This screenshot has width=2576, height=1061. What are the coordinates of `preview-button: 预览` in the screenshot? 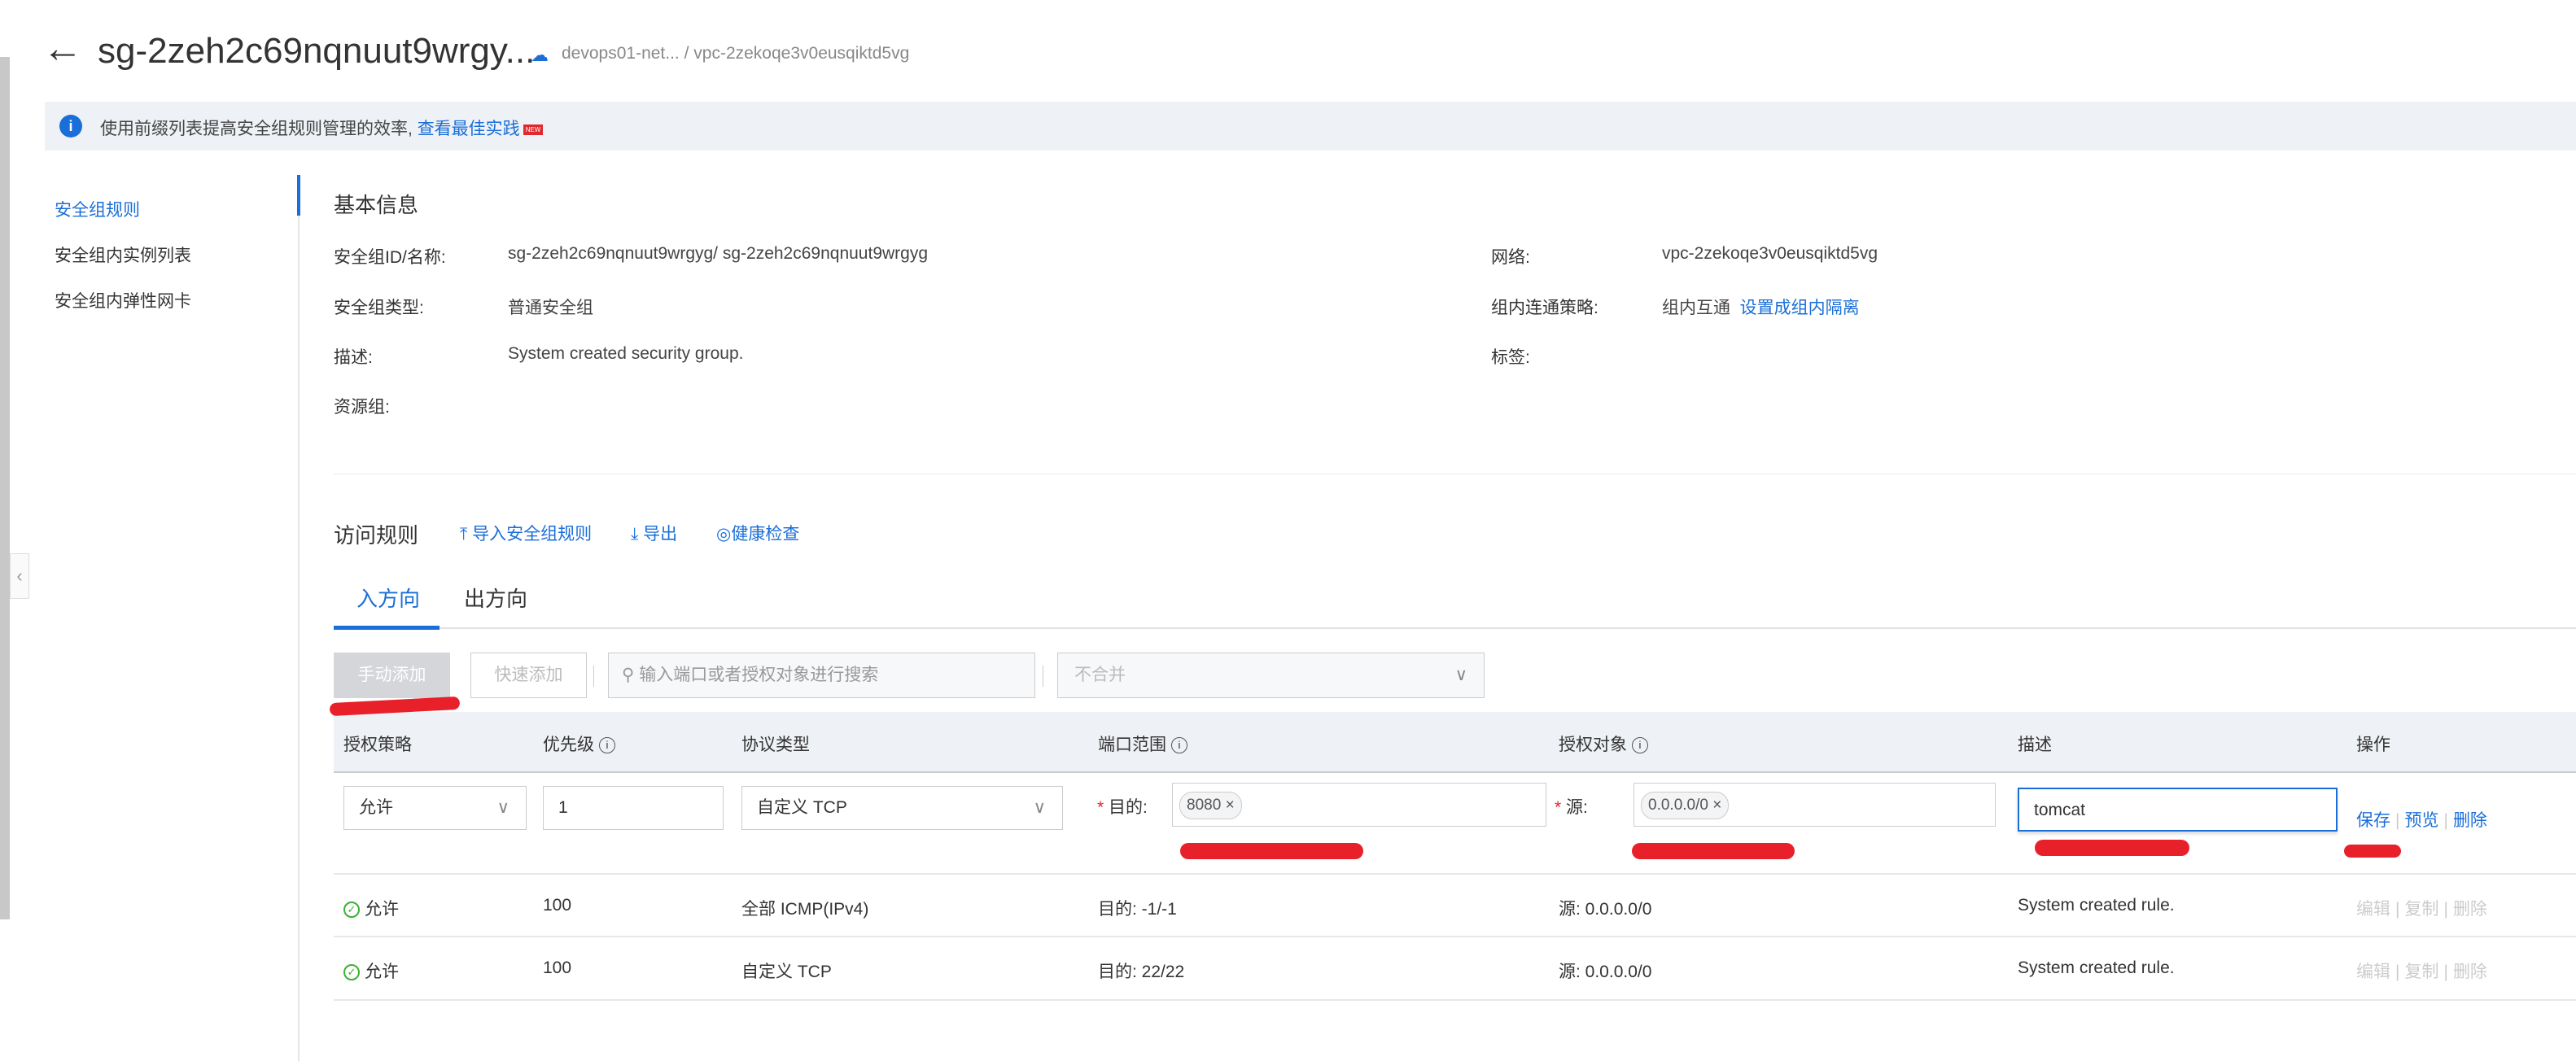 It's located at (2421, 820).